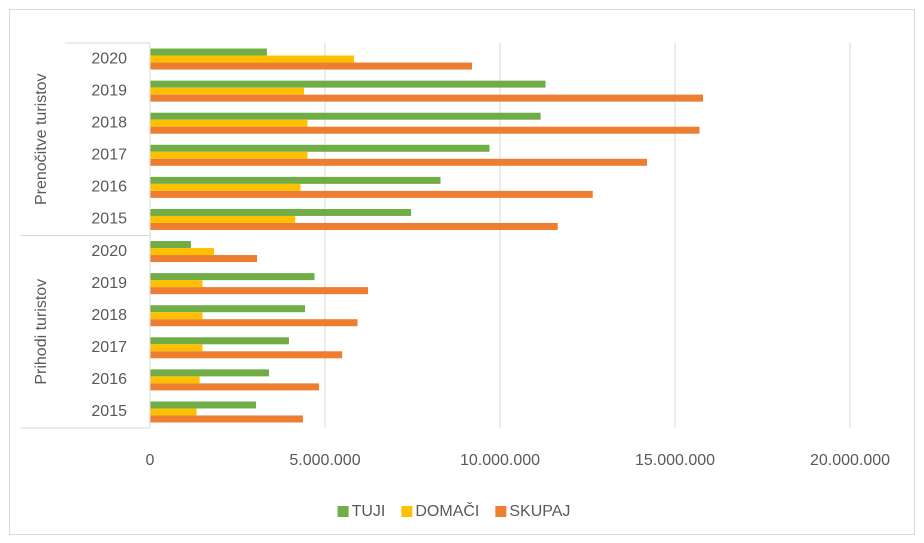 This screenshot has width=924, height=543. I want to click on legend-label: TUJI, so click(369, 511).